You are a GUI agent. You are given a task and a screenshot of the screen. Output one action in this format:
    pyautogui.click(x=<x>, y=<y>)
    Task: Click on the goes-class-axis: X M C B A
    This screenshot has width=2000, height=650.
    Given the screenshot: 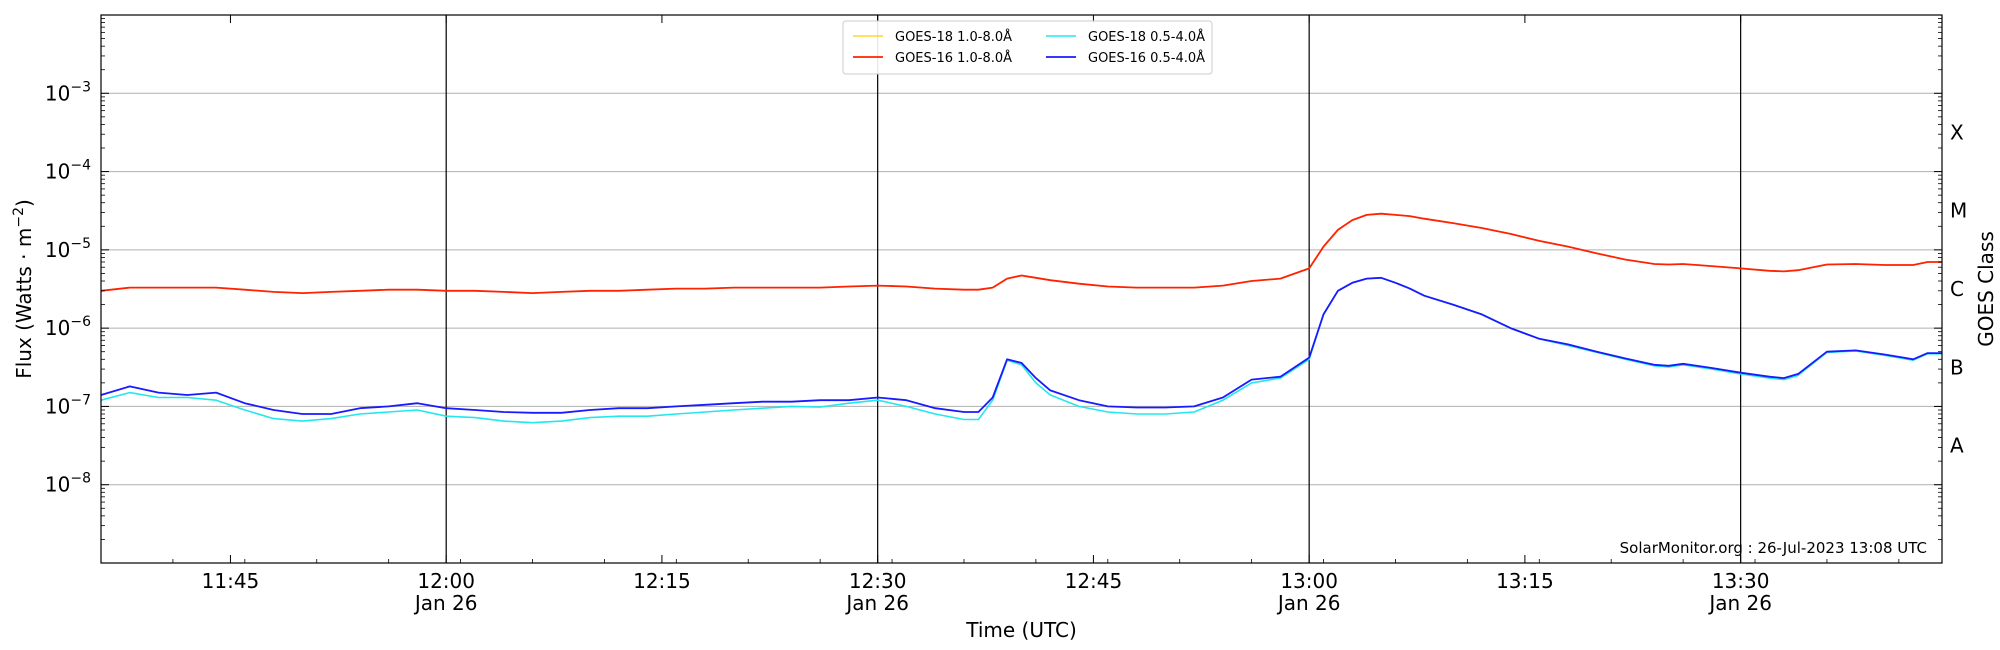 What is the action you would take?
    pyautogui.click(x=1958, y=288)
    